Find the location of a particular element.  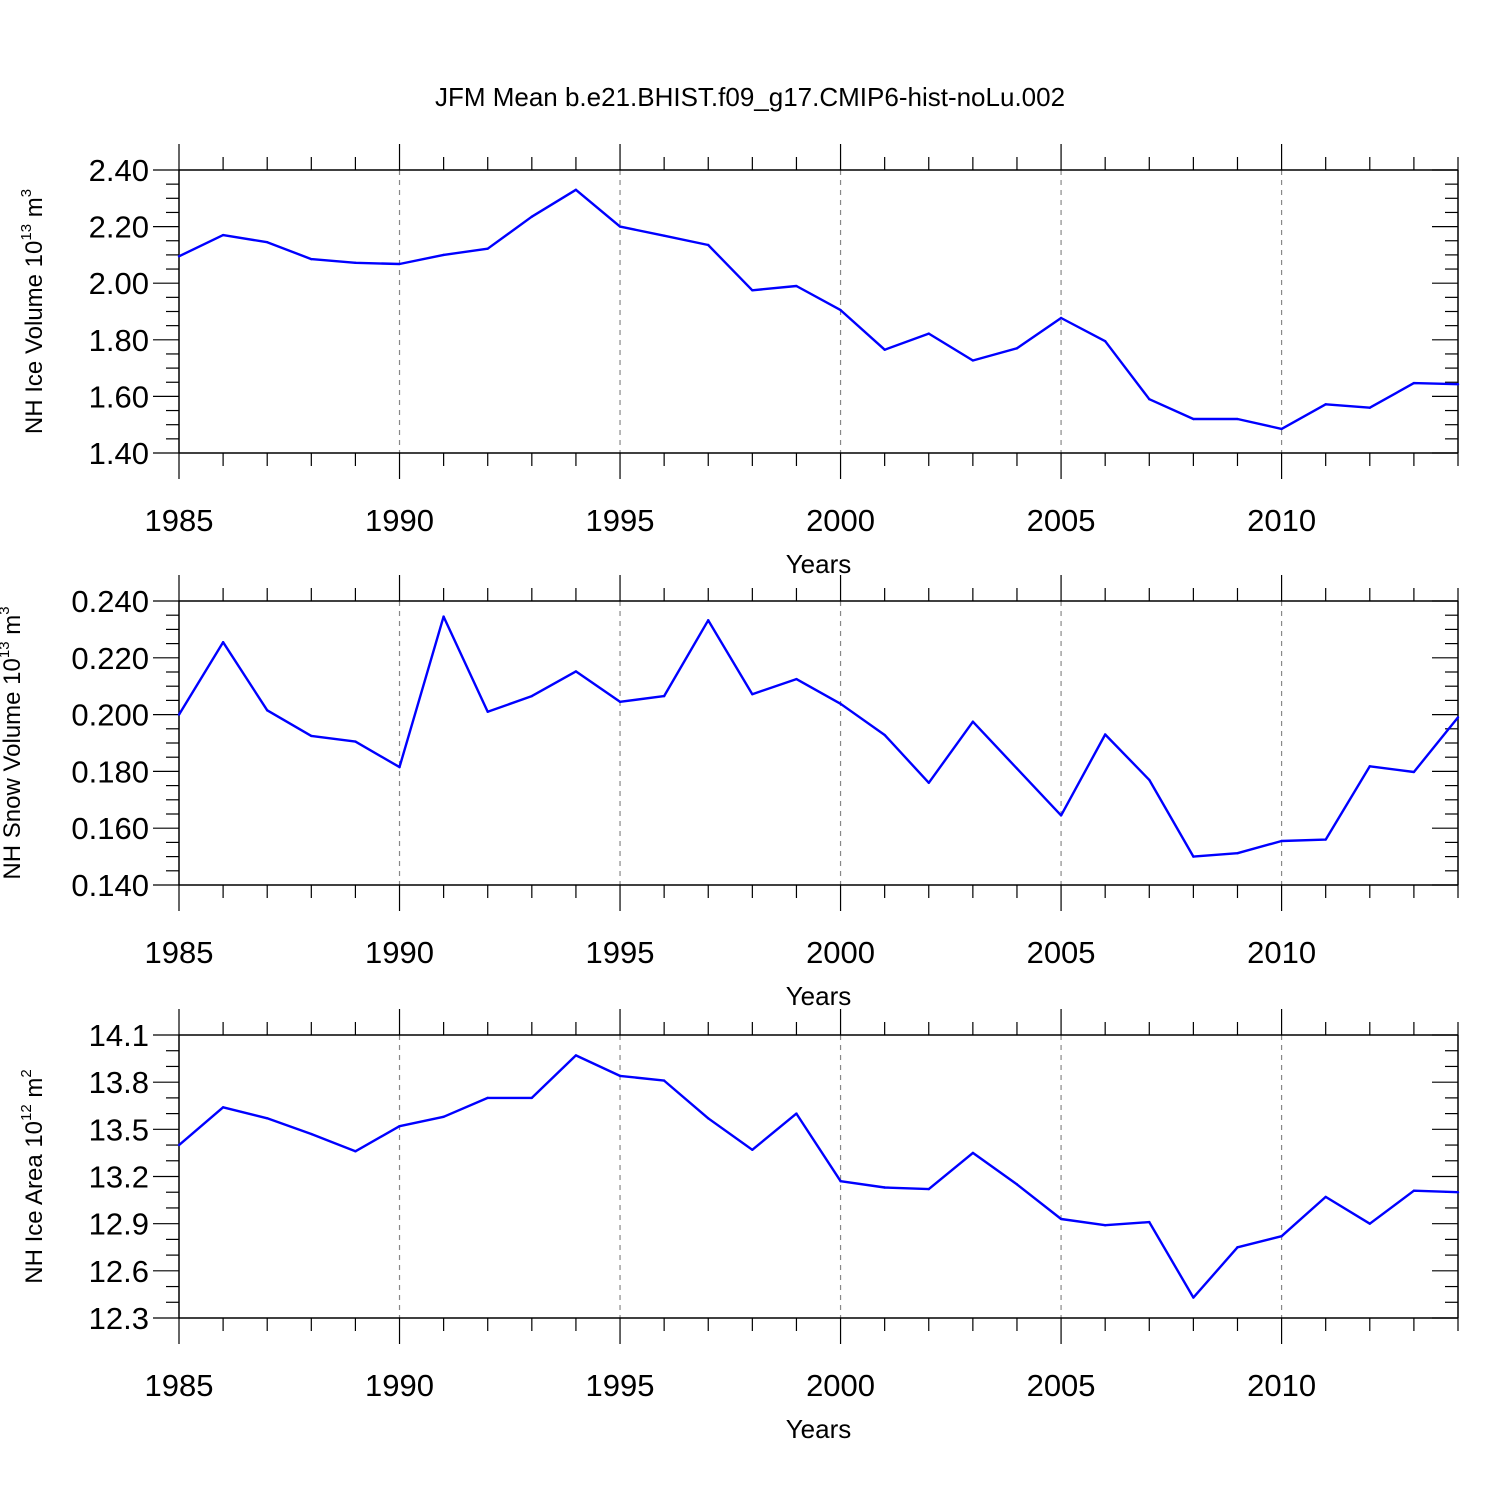

y-tick-label: 13.5 is located at coordinates (119, 1129).